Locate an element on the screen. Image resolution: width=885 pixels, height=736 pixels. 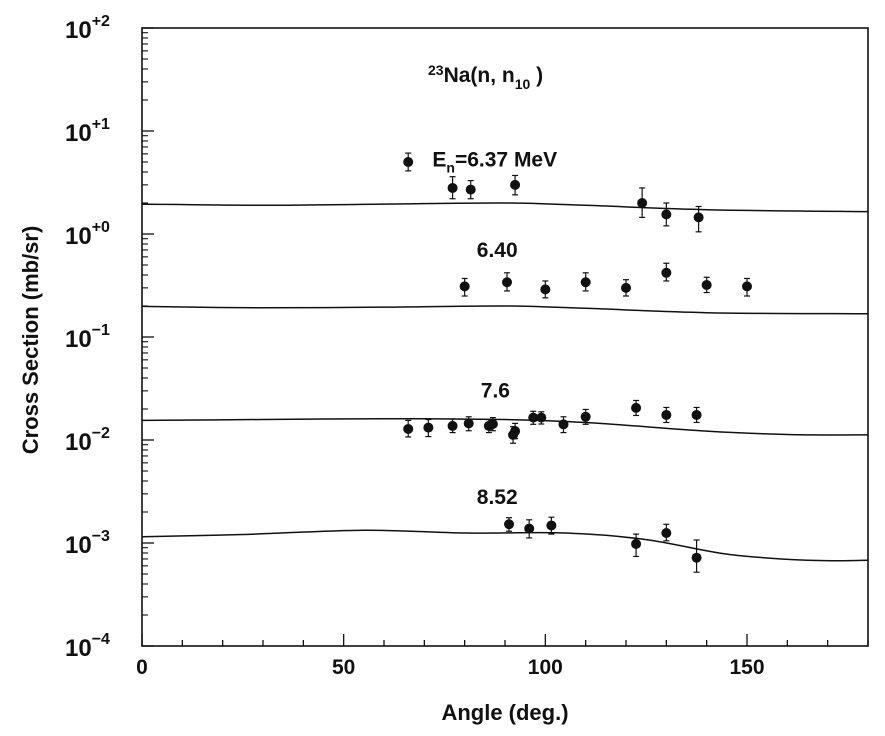
series-label-prefix: E is located at coordinates (439, 160).